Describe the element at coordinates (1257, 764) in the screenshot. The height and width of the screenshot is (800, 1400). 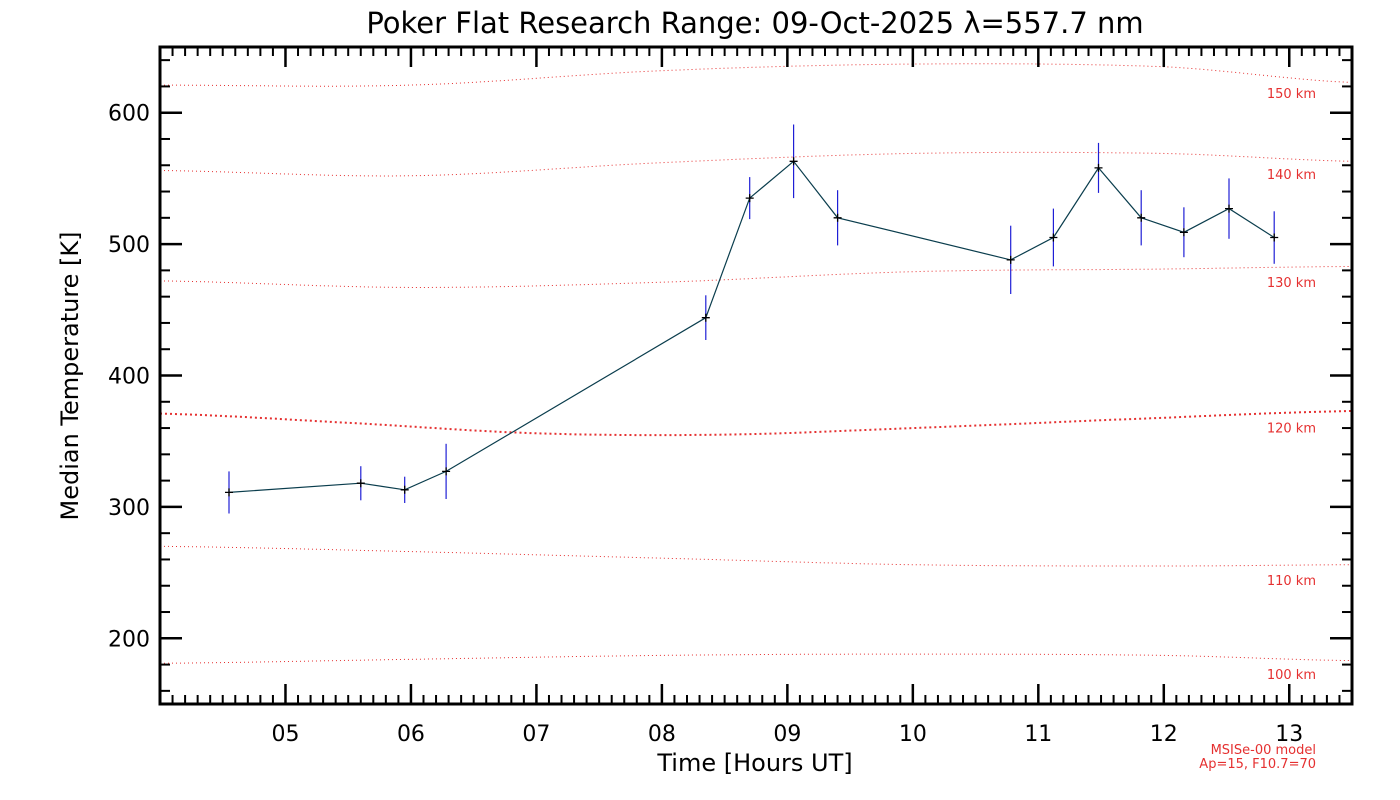
I see `model-note-line-2: Ap=15, F10.7=70` at that location.